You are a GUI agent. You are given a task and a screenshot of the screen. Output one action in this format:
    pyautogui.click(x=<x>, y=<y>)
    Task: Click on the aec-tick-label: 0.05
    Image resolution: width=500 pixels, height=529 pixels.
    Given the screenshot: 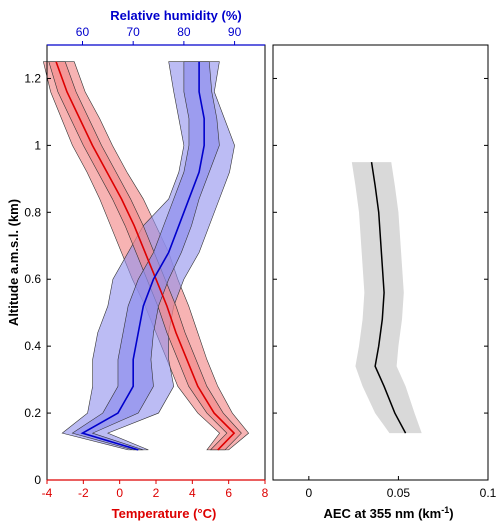 What is the action you would take?
    pyautogui.click(x=399, y=493)
    